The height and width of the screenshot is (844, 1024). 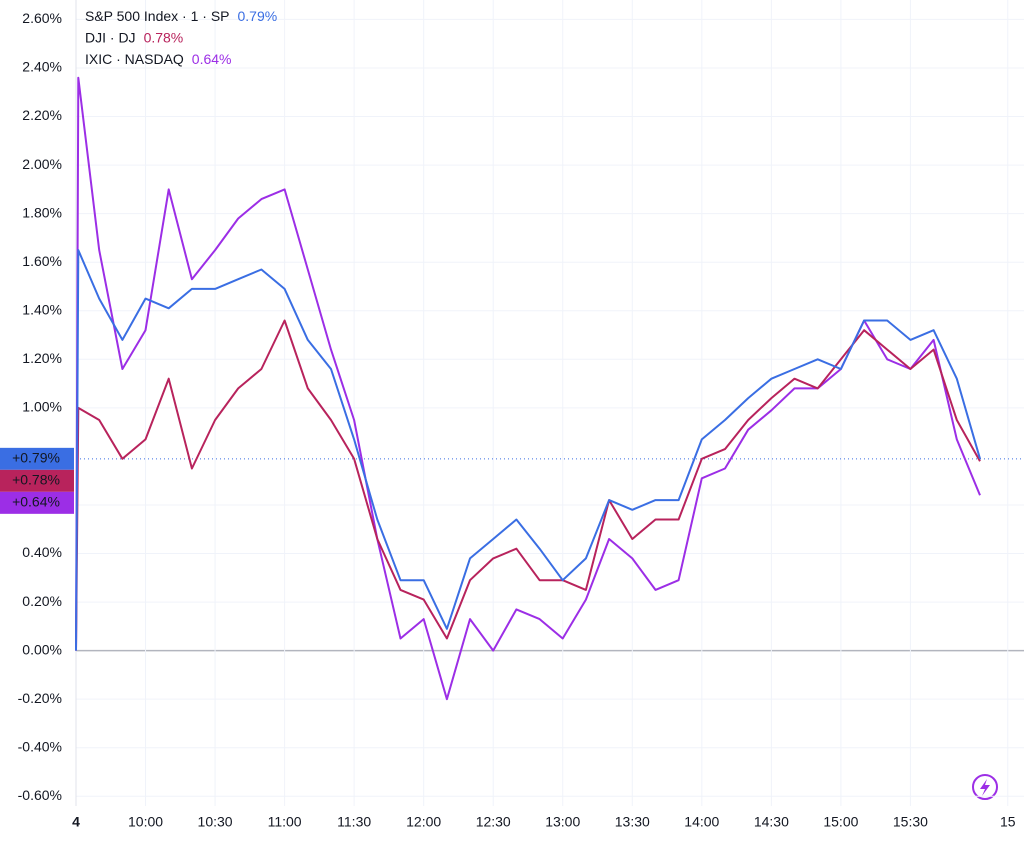 What do you see at coordinates (42, 212) in the screenshot?
I see `y-tick-label: 1.80%` at bounding box center [42, 212].